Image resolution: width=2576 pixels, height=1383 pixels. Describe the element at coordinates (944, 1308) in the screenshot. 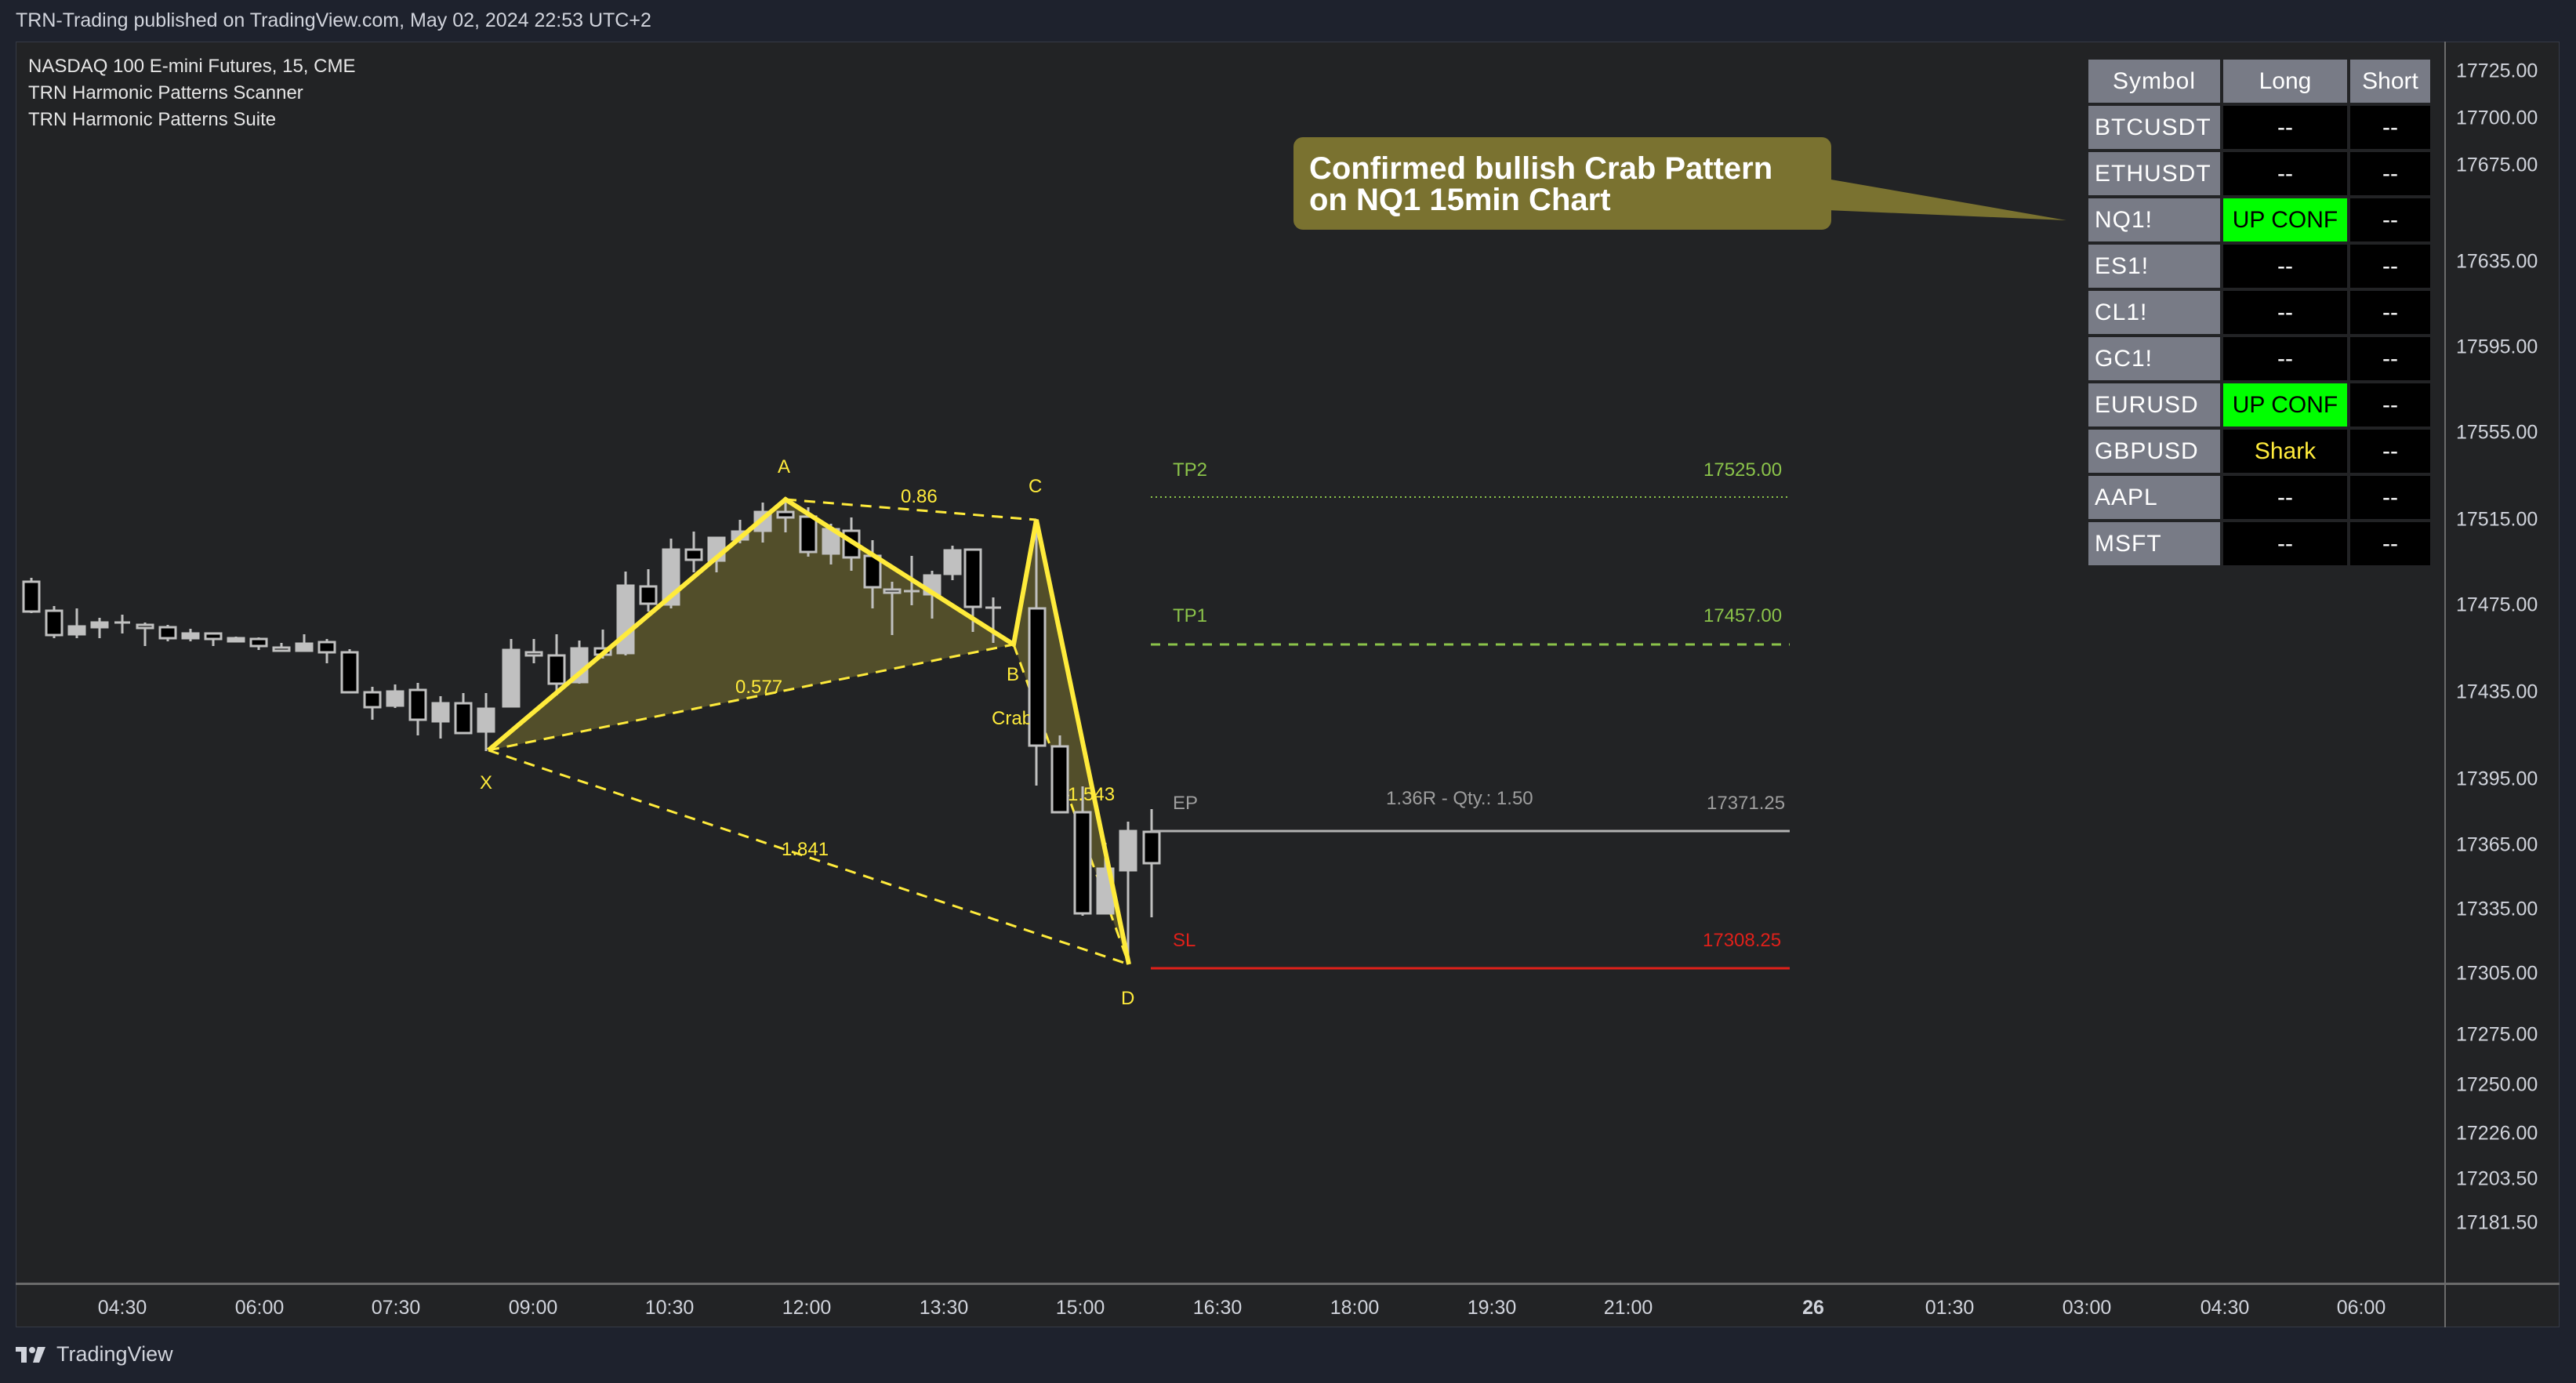

I see `time-label: 13:30` at that location.